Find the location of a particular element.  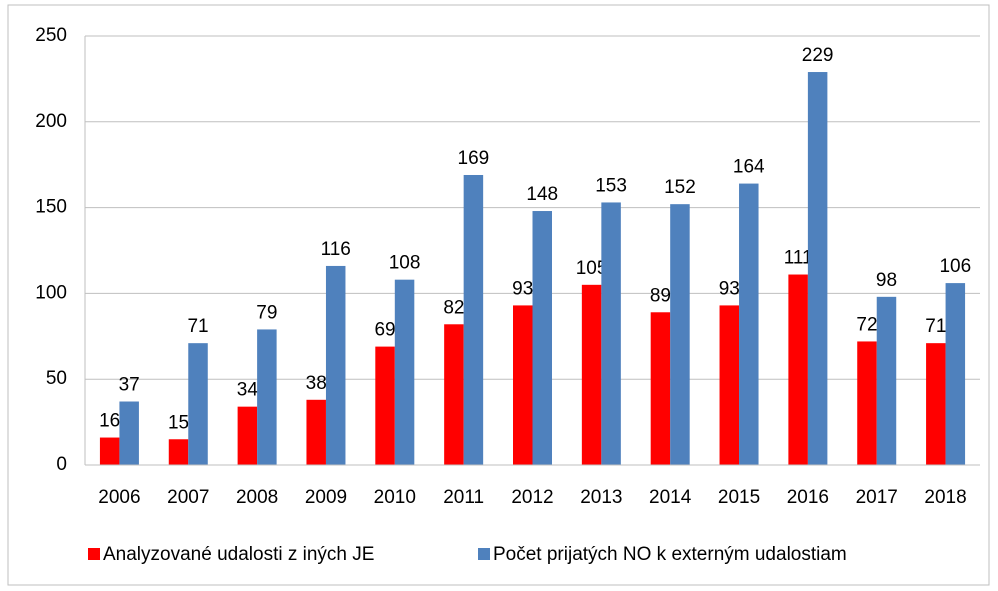

y-tick-label: 250 is located at coordinates (51, 35).